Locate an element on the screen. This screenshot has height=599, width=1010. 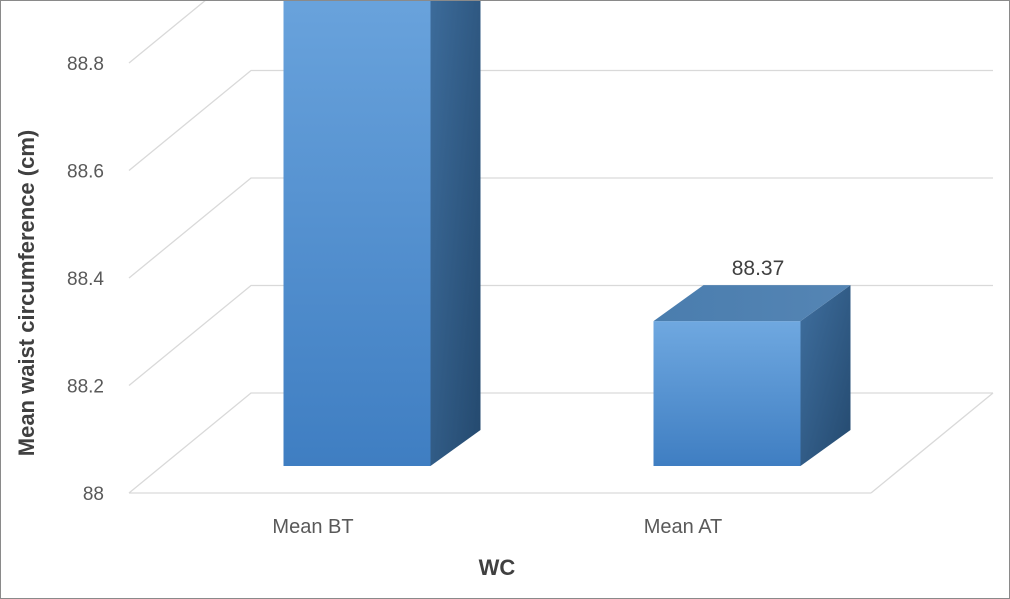
x-category-label: Mean AT is located at coordinates (683, 527).